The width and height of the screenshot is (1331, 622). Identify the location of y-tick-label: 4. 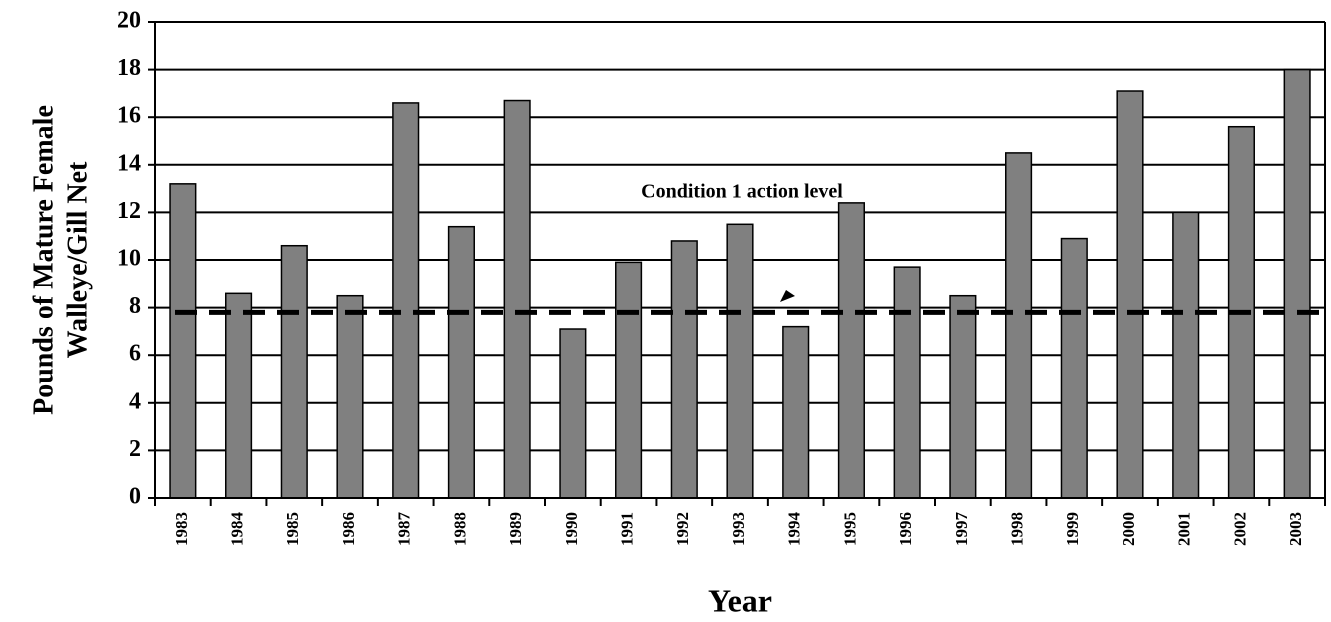
(135, 401).